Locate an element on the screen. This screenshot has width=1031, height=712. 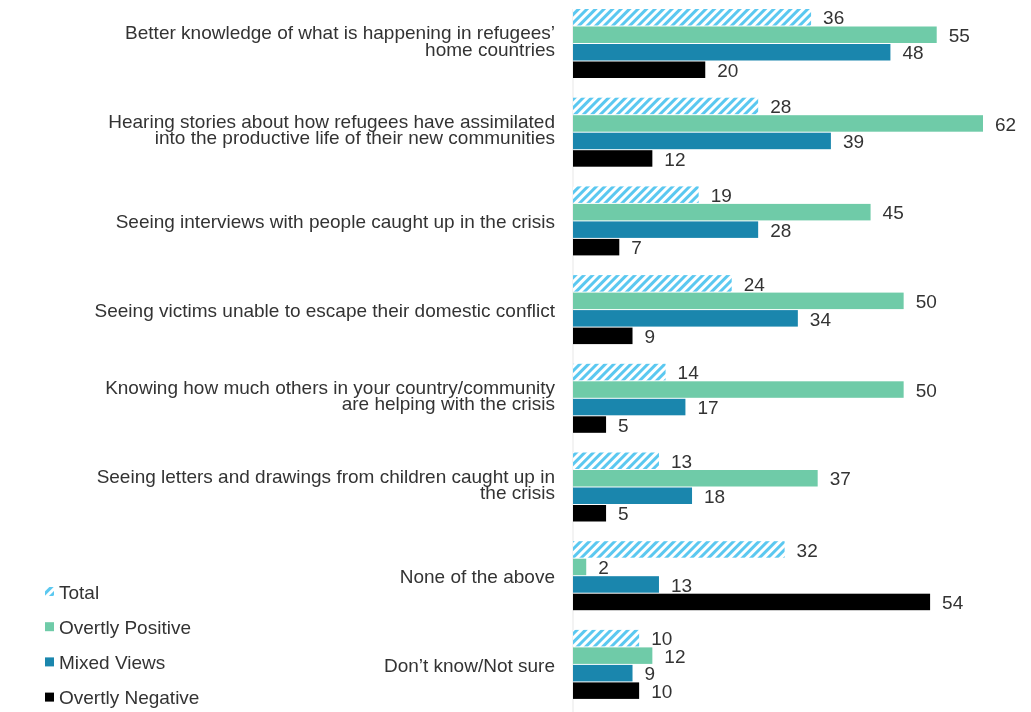
y-tick-label: Don’t know/Not sure is located at coordinates (469, 665).